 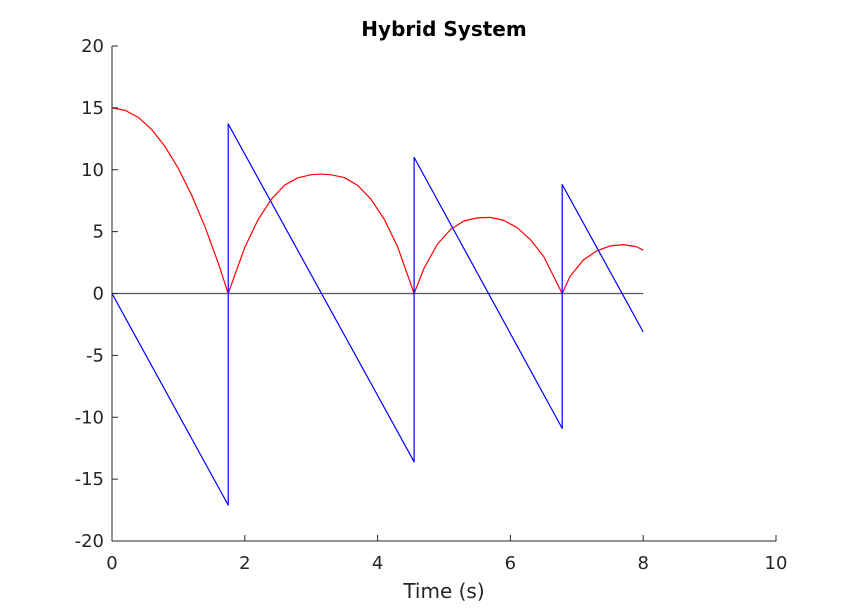 I want to click on x-tick-label: 10, so click(x=776, y=563).